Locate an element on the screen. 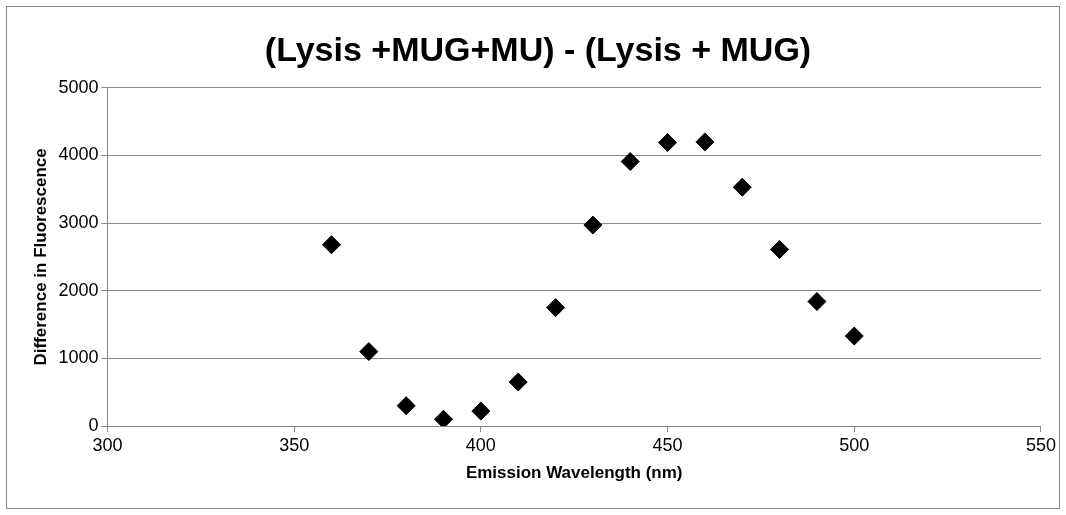 The width and height of the screenshot is (1066, 515). y-axis-title: Difference in Fluorescence is located at coordinates (40, 257).